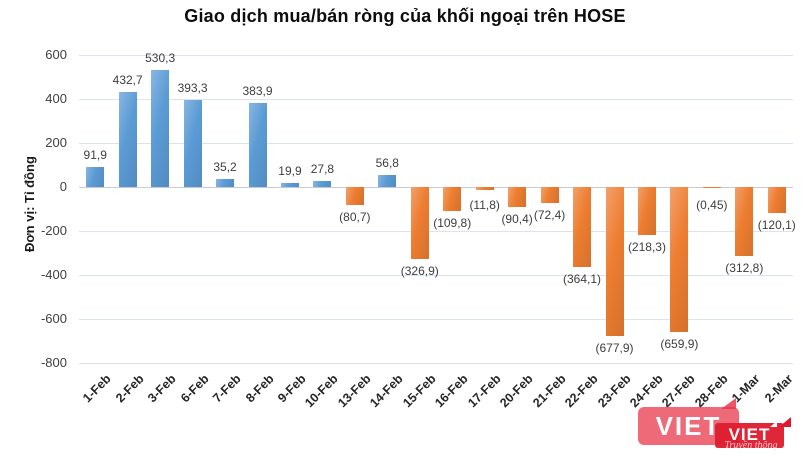  I want to click on y-tick-label: 200, so click(56, 142).